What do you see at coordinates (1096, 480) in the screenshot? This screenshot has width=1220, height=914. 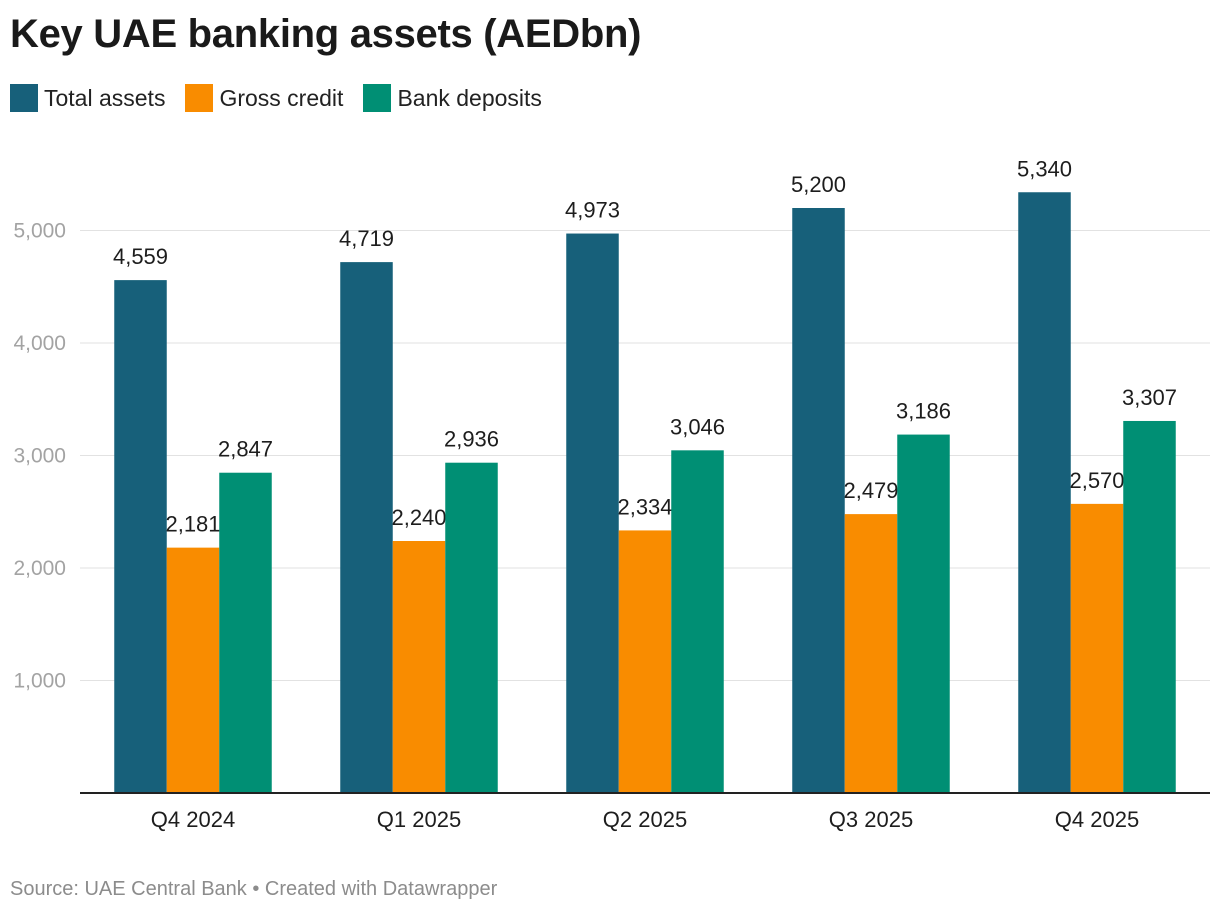 I see `value-label-gross-credit-4: 2,570` at bounding box center [1096, 480].